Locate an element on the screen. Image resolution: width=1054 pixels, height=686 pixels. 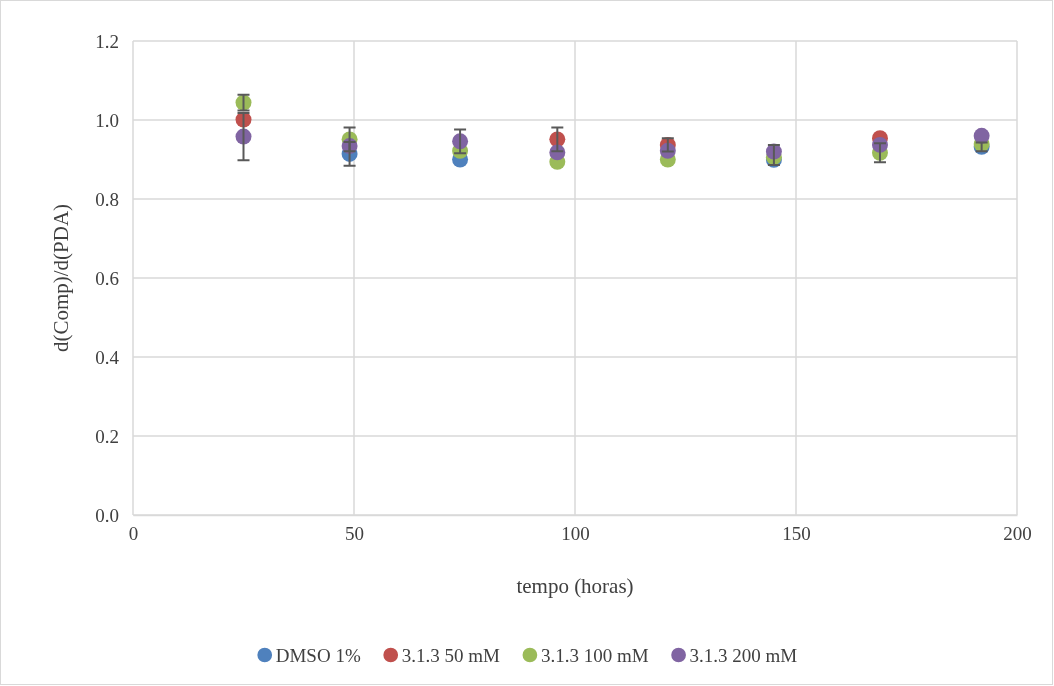
y-tick-label: 0.4 is located at coordinates (107, 357).